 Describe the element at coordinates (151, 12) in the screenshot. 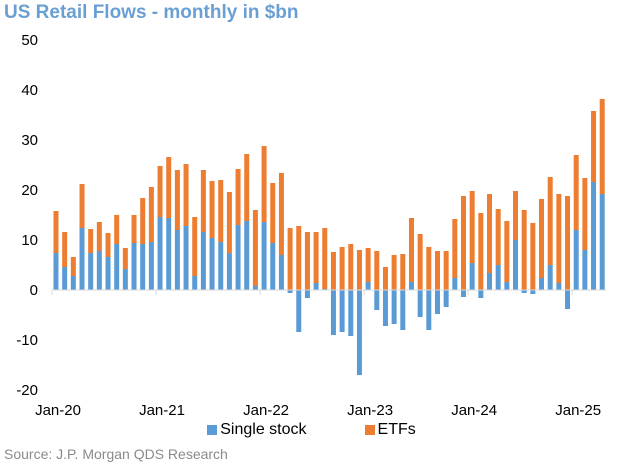

I see `chart-title: US Retail Flows - monthly in $bn` at that location.